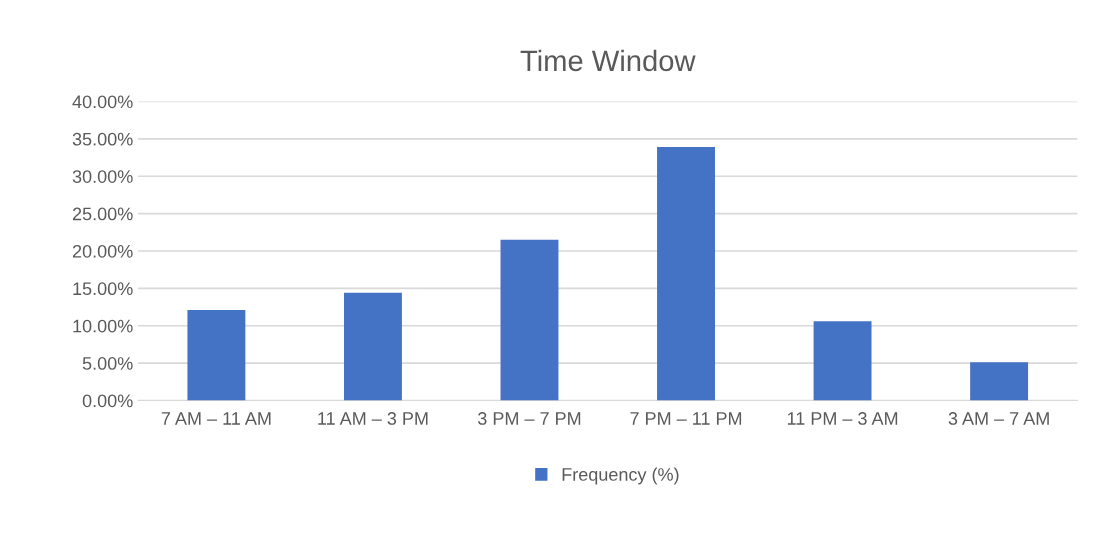 The width and height of the screenshot is (1105, 534). I want to click on x-tick-label: 11 PM – 3 AM, so click(842, 418).